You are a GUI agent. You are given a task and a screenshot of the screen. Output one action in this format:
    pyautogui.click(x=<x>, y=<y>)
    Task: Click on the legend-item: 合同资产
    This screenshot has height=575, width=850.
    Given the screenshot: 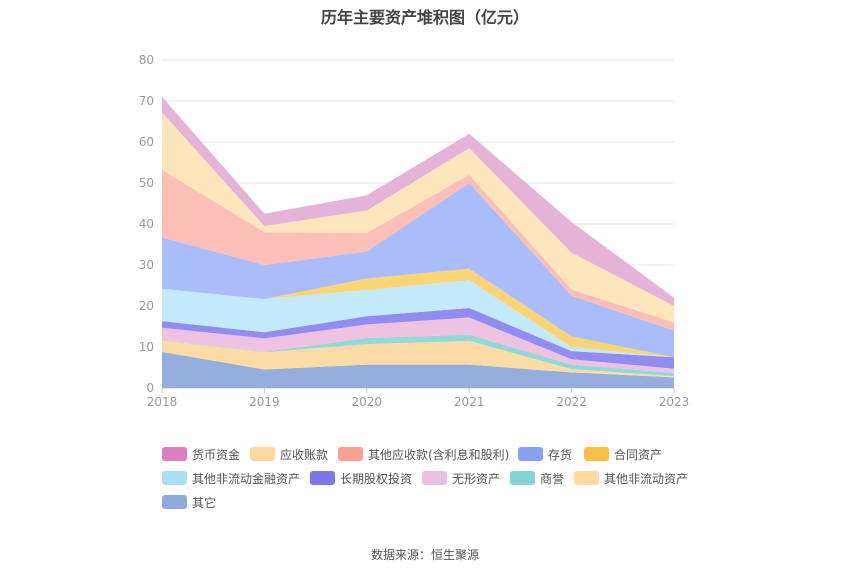 What is the action you would take?
    pyautogui.click(x=623, y=454)
    